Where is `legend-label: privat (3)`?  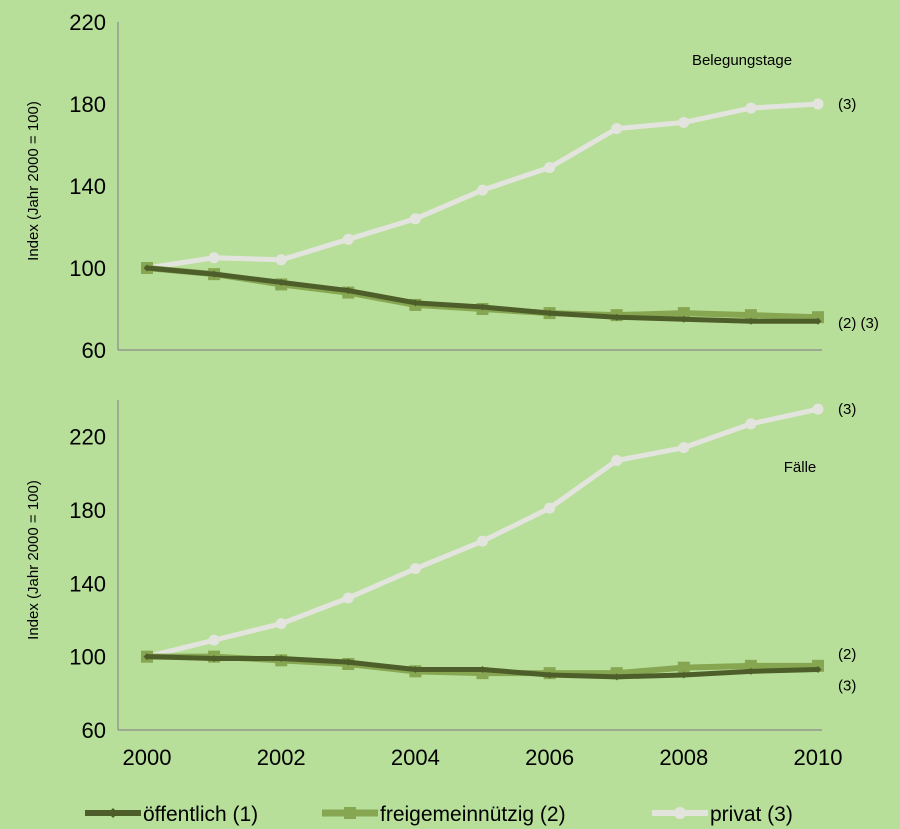 legend-label: privat (3) is located at coordinates (751, 814).